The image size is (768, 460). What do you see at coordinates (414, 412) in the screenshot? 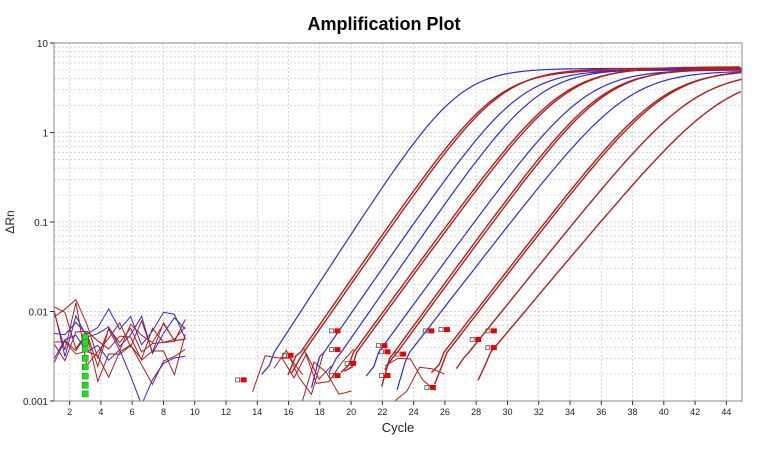
I see `x-tick-label: 24` at bounding box center [414, 412].